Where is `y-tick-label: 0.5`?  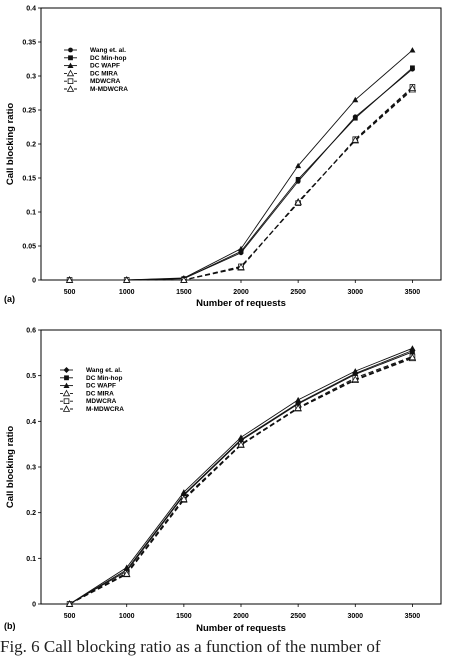
y-tick-label: 0.5 is located at coordinates (31, 376).